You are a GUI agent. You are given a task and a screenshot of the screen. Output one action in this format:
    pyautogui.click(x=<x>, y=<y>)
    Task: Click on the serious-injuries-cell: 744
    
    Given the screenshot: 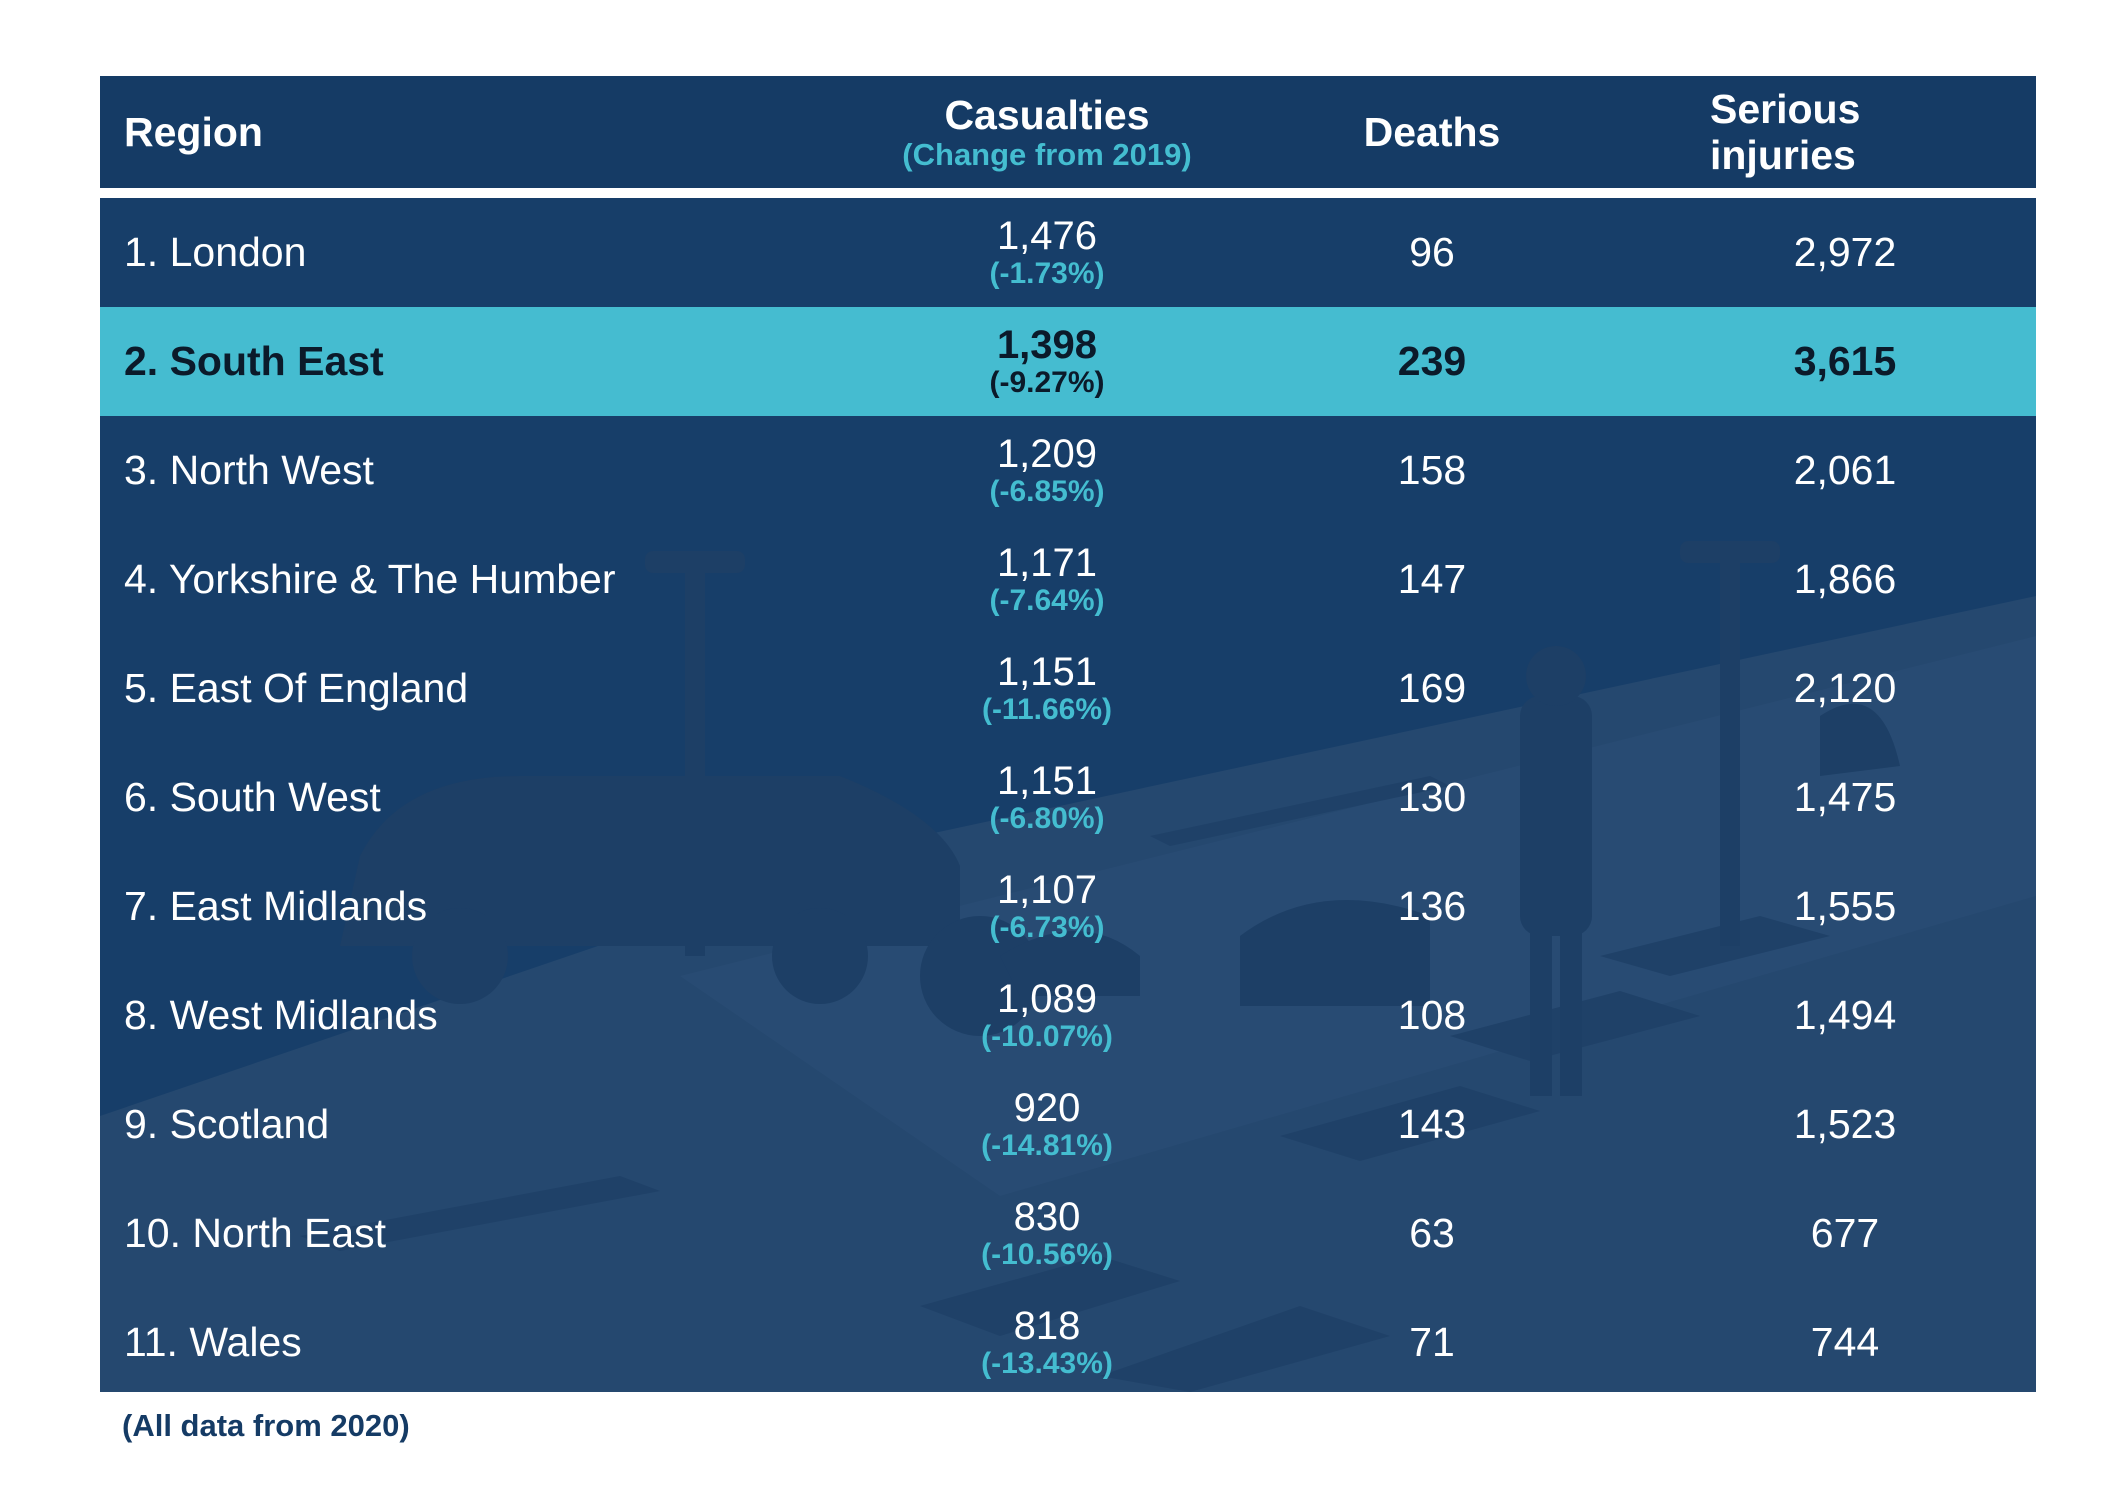 What is the action you would take?
    pyautogui.click(x=1845, y=1342)
    